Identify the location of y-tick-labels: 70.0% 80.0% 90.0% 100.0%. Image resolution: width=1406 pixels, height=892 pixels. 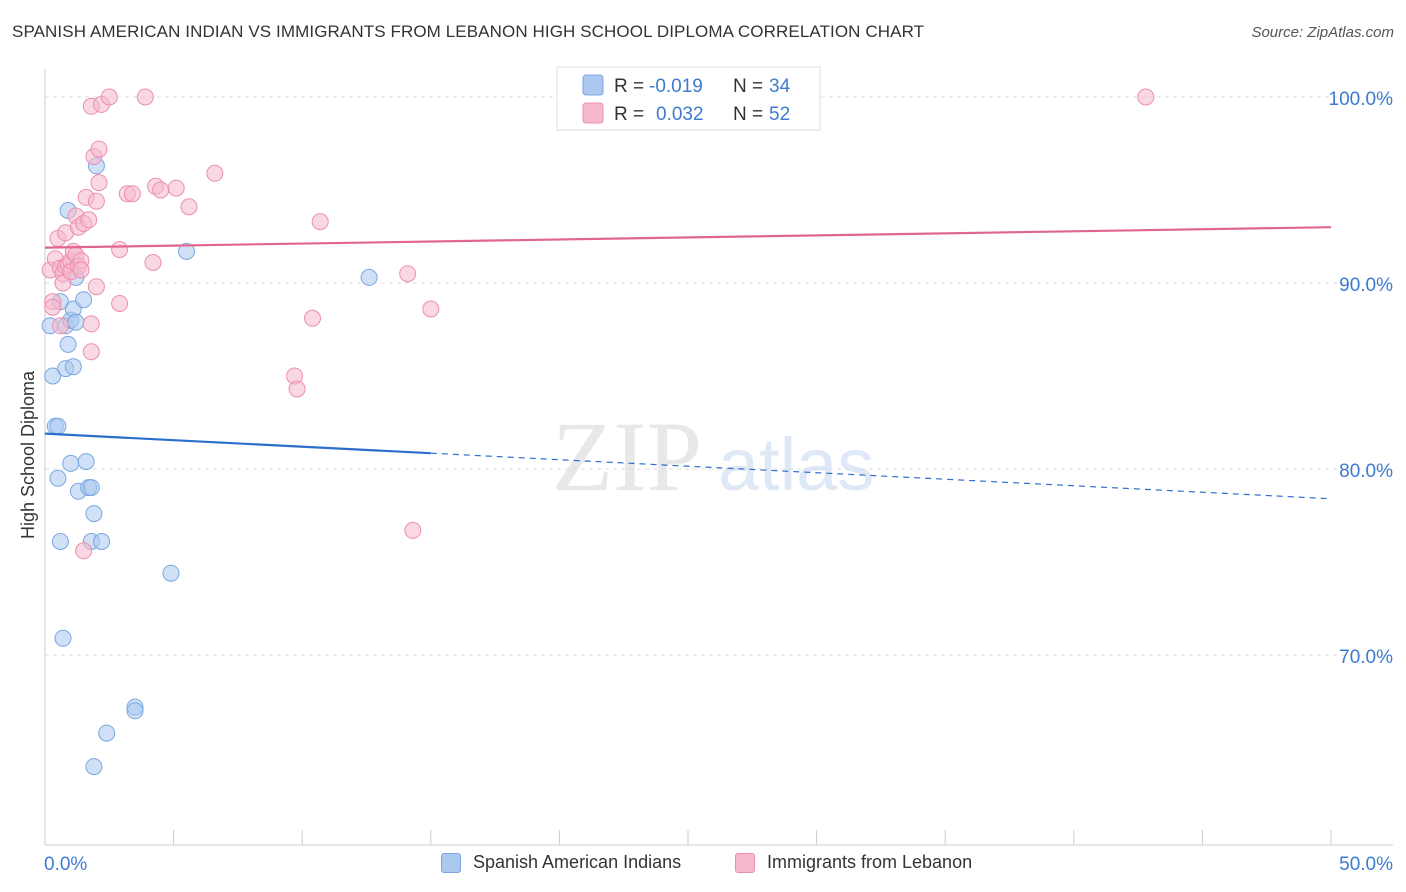
(1361, 378).